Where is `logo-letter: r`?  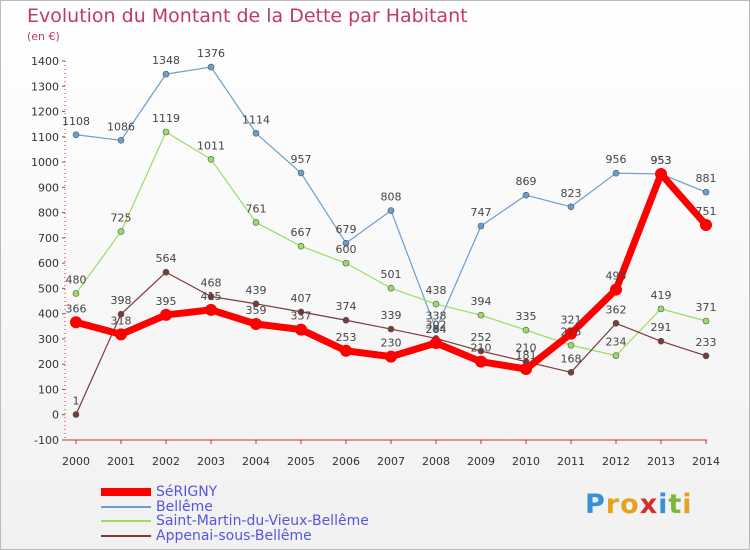 logo-letter: r is located at coordinates (613, 504).